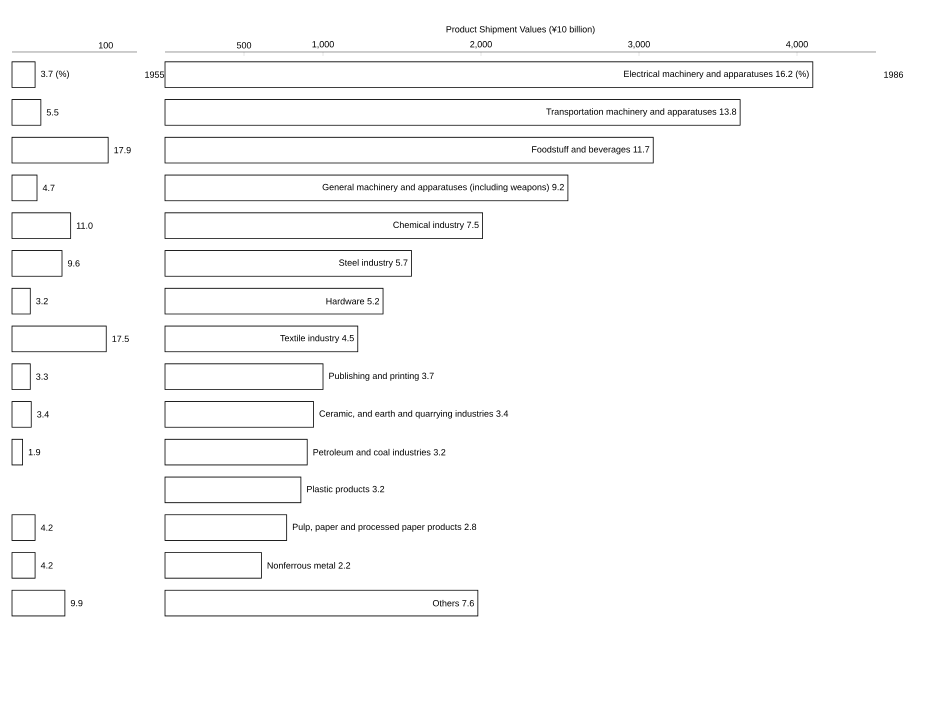  Describe the element at coordinates (353, 301) in the screenshot. I see `y-tick-label: Hardware 5.2` at that location.